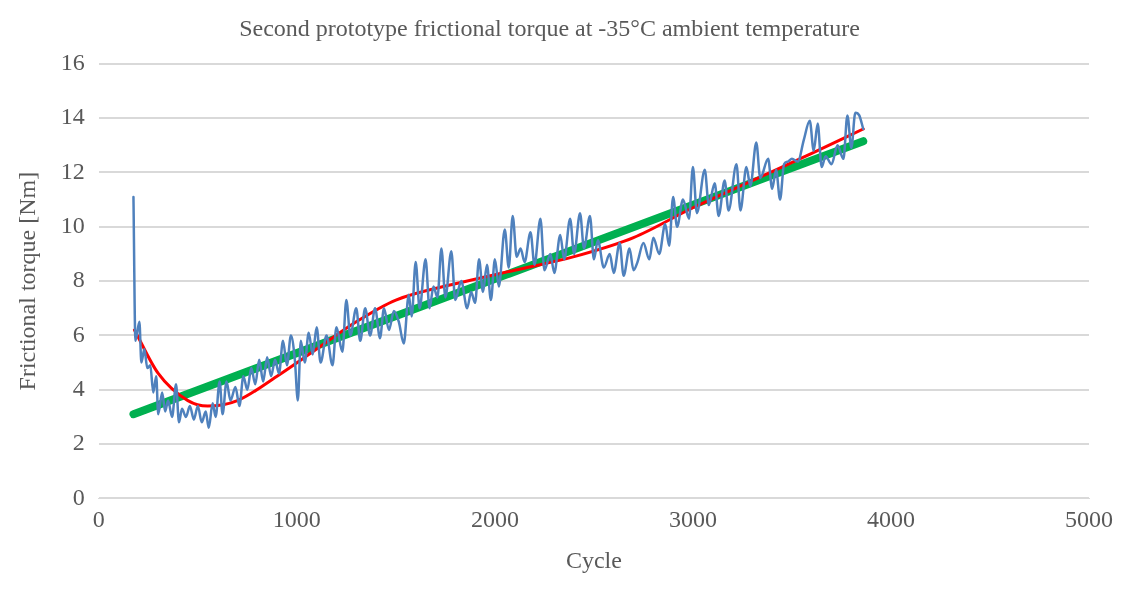  Describe the element at coordinates (78, 442) in the screenshot. I see `y-tick-label: 2` at that location.